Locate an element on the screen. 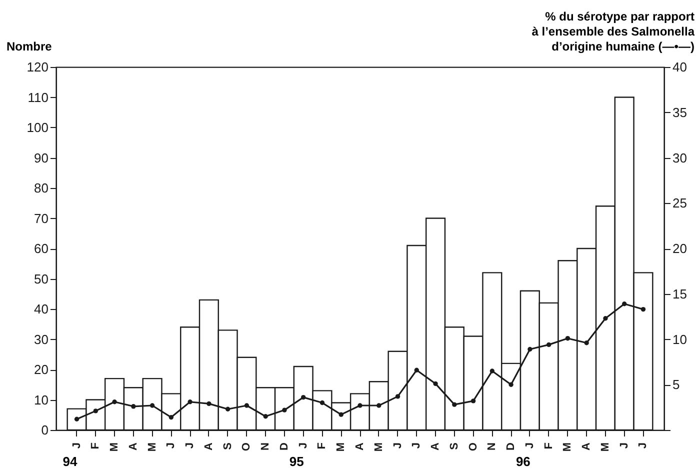 The height and width of the screenshot is (475, 700). text: 96 is located at coordinates (523, 461).